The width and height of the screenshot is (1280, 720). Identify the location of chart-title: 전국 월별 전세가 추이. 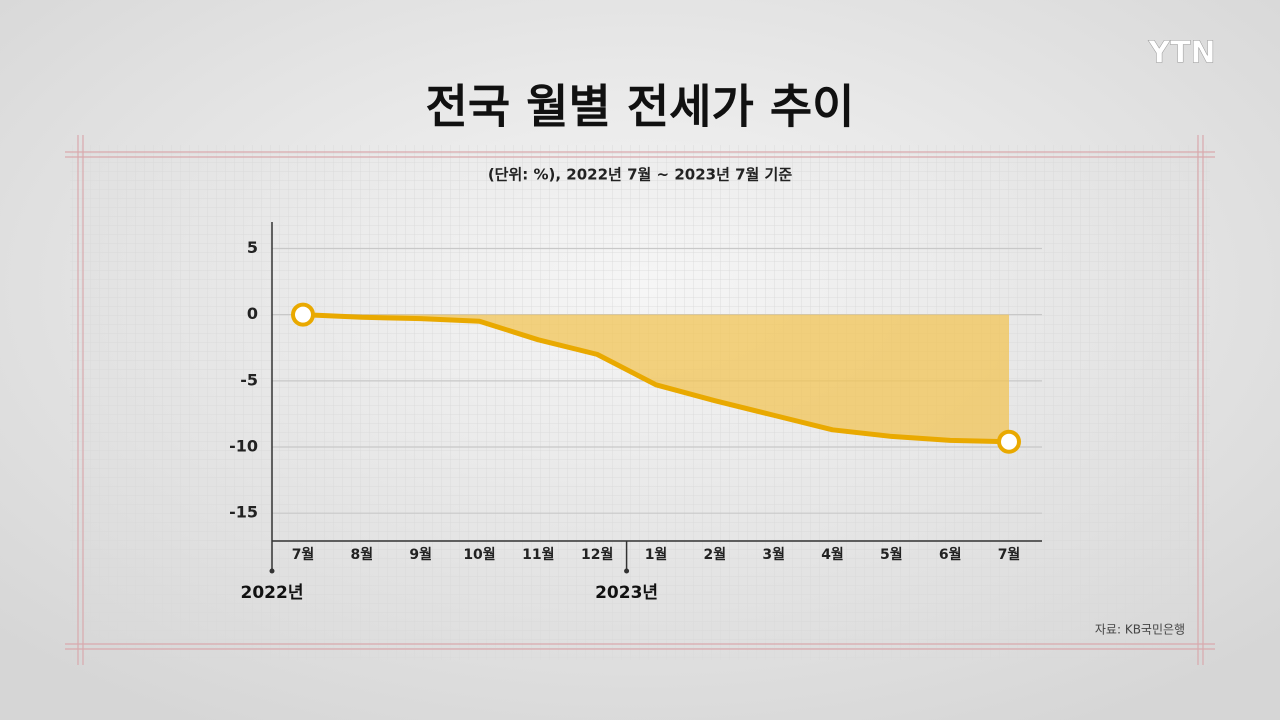
(640, 107).